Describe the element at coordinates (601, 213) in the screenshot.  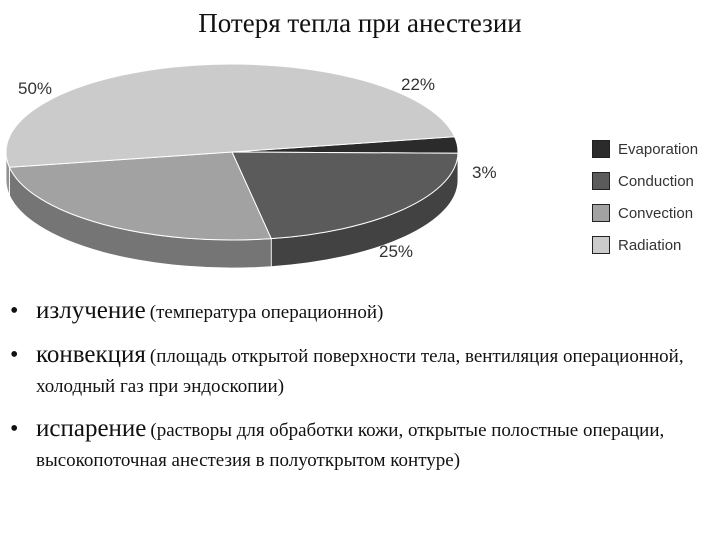
I see `legend-swatch-convection` at that location.